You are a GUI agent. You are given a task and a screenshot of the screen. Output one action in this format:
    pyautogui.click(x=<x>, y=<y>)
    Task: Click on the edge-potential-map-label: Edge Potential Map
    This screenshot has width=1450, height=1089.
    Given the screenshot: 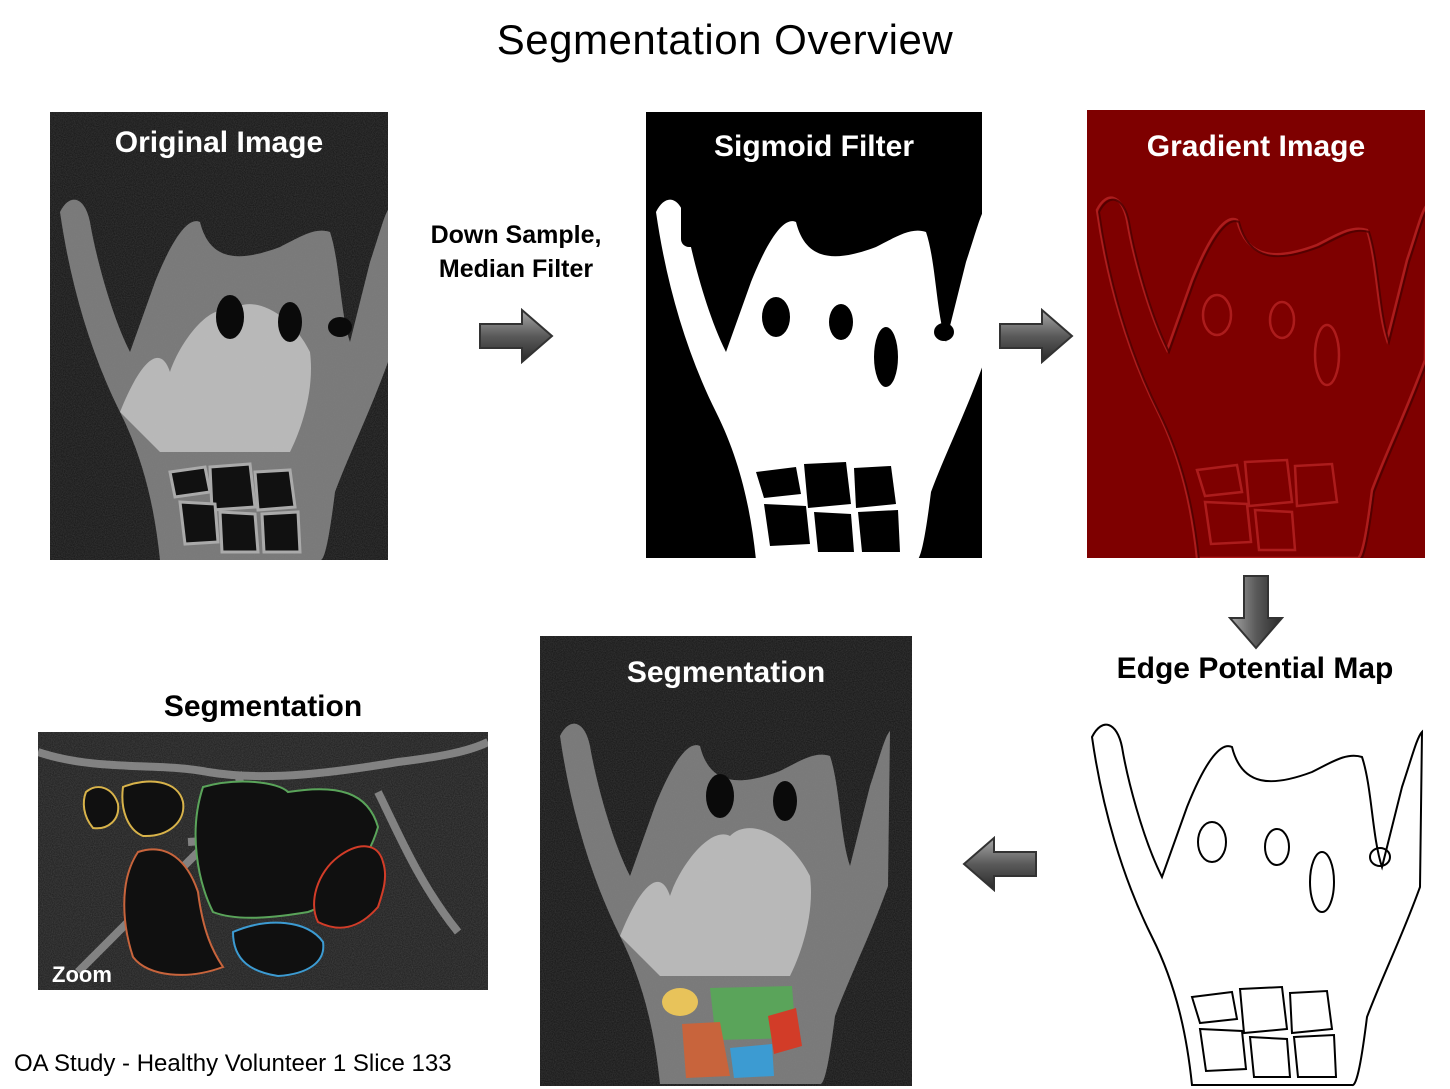 What is the action you would take?
    pyautogui.click(x=1255, y=668)
    